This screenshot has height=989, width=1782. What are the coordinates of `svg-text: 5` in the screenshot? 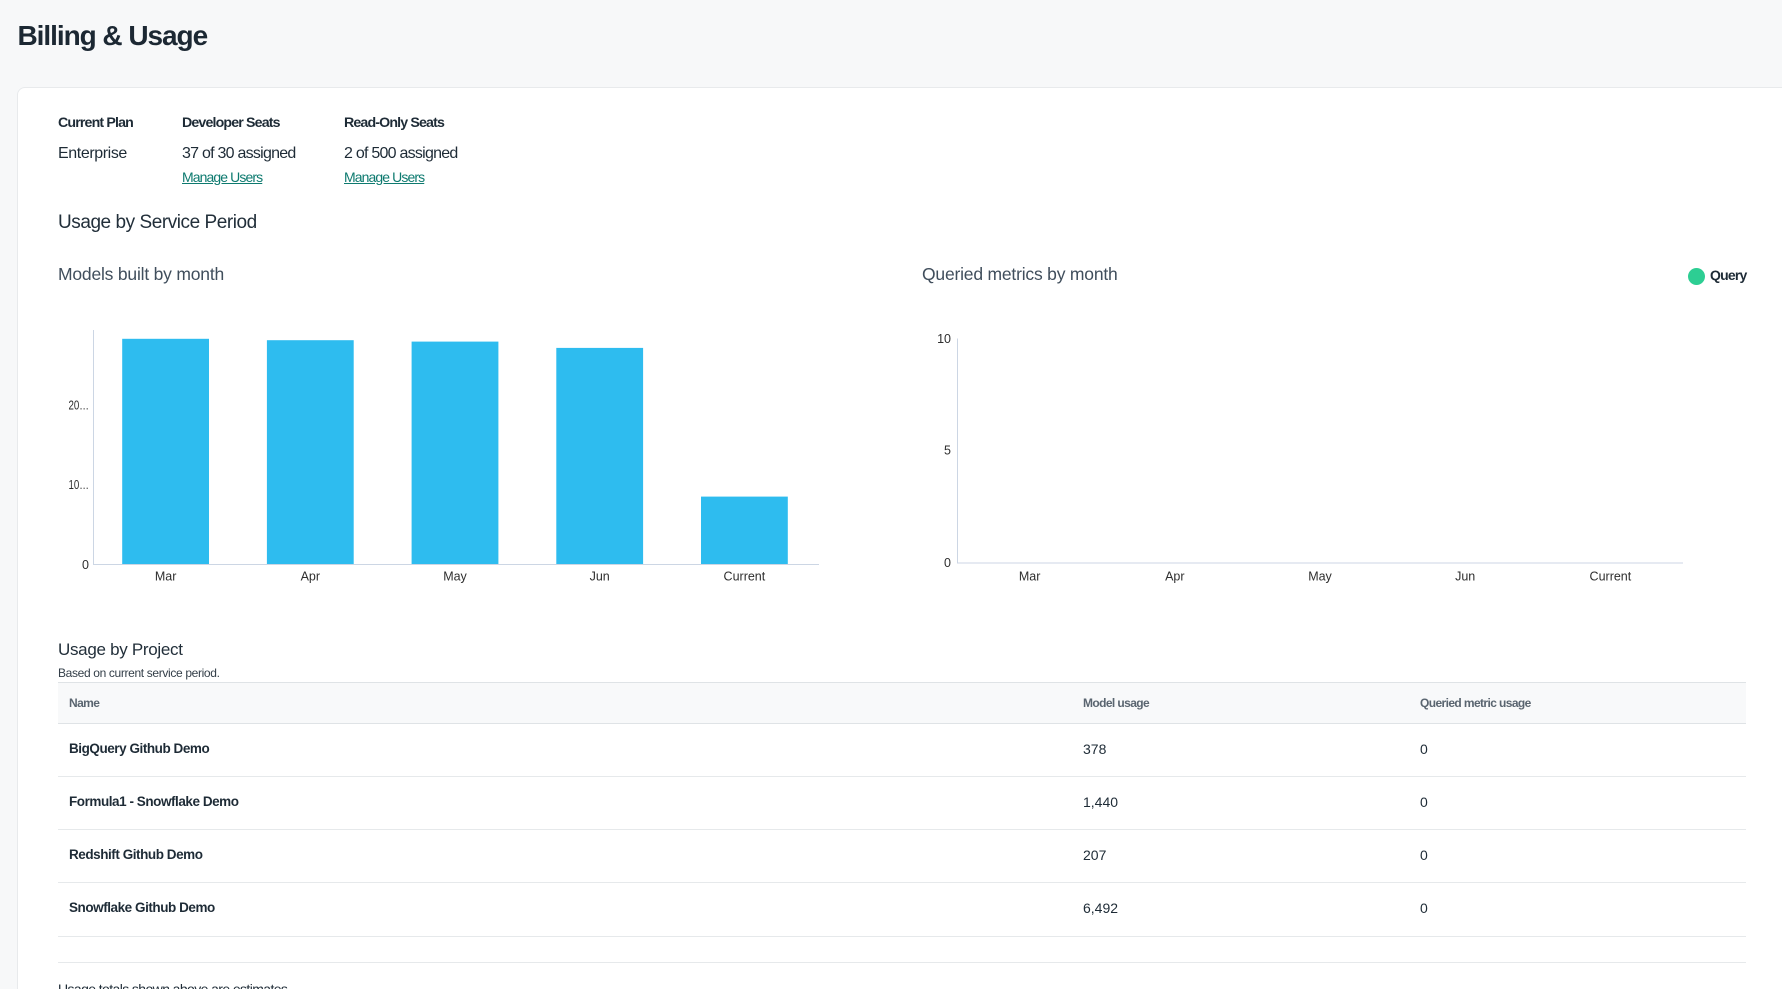 It's located at (947, 451).